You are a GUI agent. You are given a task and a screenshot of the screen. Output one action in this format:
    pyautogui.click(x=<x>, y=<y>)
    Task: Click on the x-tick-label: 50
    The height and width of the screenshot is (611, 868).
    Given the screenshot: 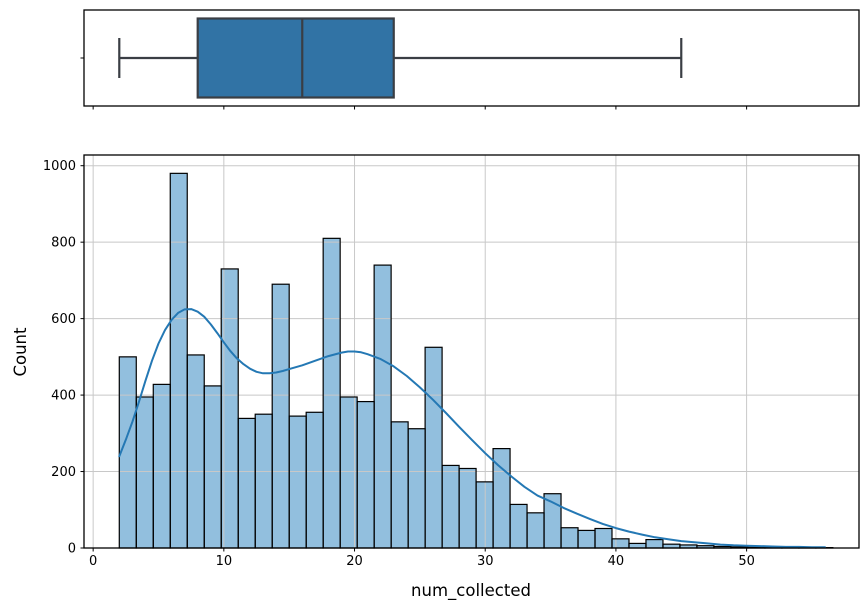 What is the action you would take?
    pyautogui.click(x=746, y=561)
    